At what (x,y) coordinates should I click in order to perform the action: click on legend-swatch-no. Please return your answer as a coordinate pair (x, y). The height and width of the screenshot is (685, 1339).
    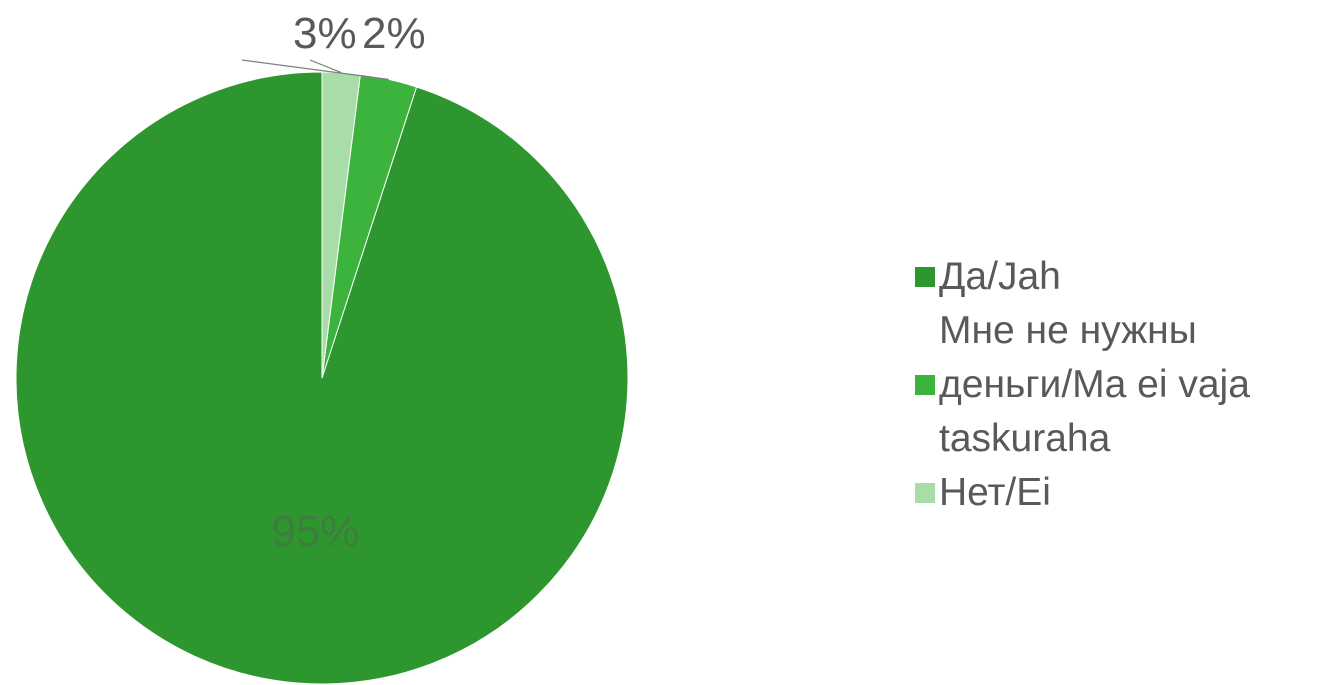
    Looking at the image, I should click on (925, 493).